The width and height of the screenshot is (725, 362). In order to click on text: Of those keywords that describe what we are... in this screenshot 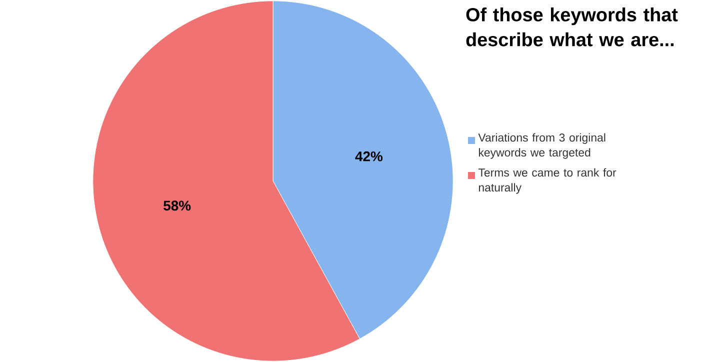, I will do `click(572, 27)`.